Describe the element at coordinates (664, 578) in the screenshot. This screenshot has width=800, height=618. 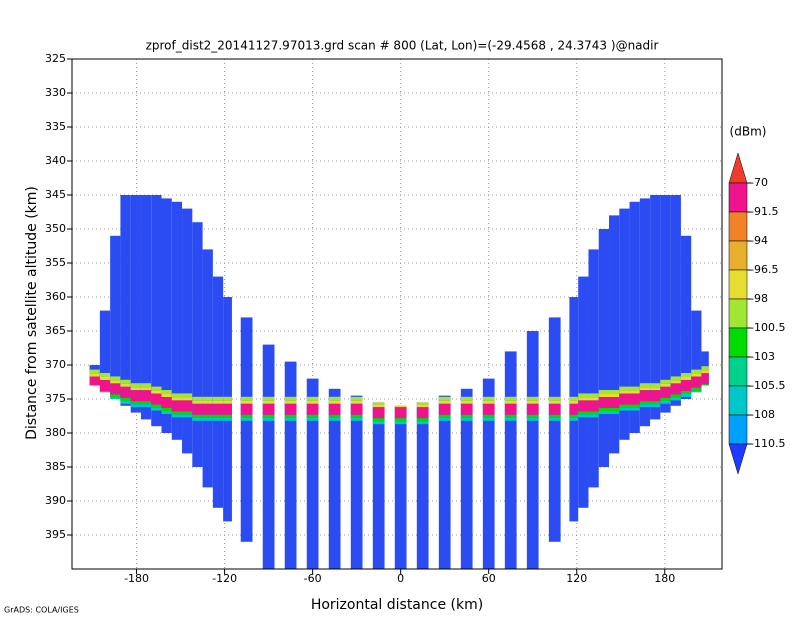
I see `x-tick-label: 180` at that location.